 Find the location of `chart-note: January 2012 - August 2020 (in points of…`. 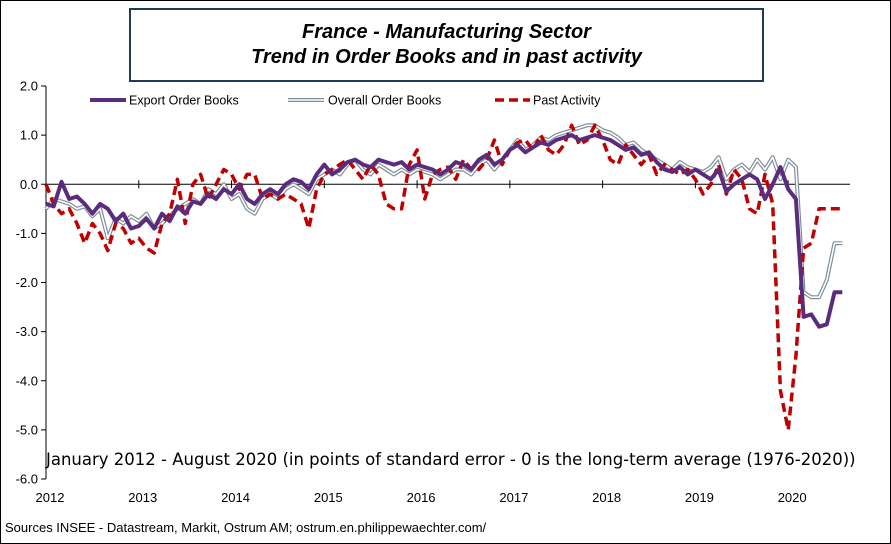

chart-note: January 2012 - August 2020 (in points of… is located at coordinates (450, 459).